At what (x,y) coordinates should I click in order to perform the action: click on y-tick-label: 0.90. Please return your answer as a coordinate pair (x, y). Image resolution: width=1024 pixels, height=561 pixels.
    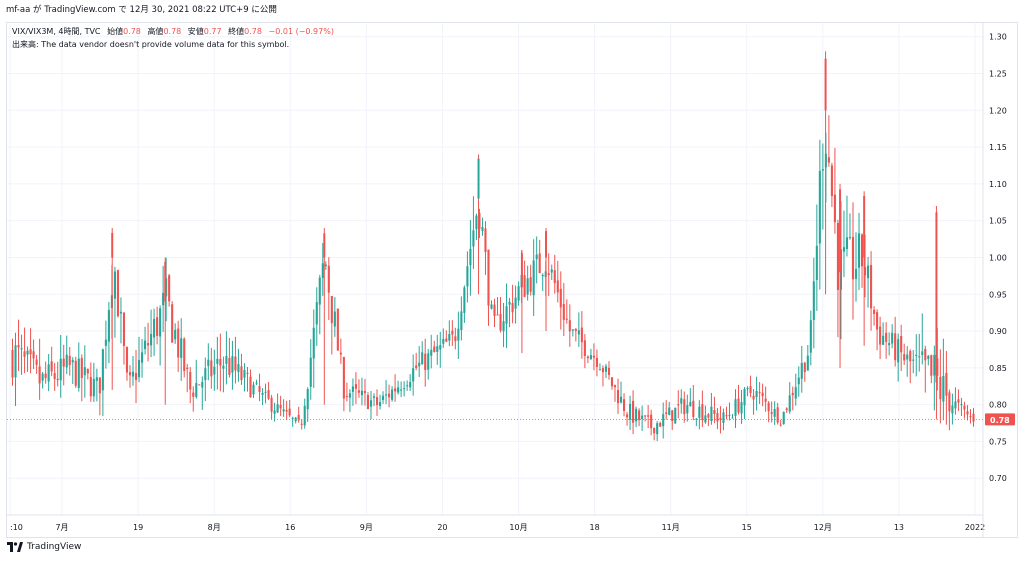
    Looking at the image, I should click on (998, 331).